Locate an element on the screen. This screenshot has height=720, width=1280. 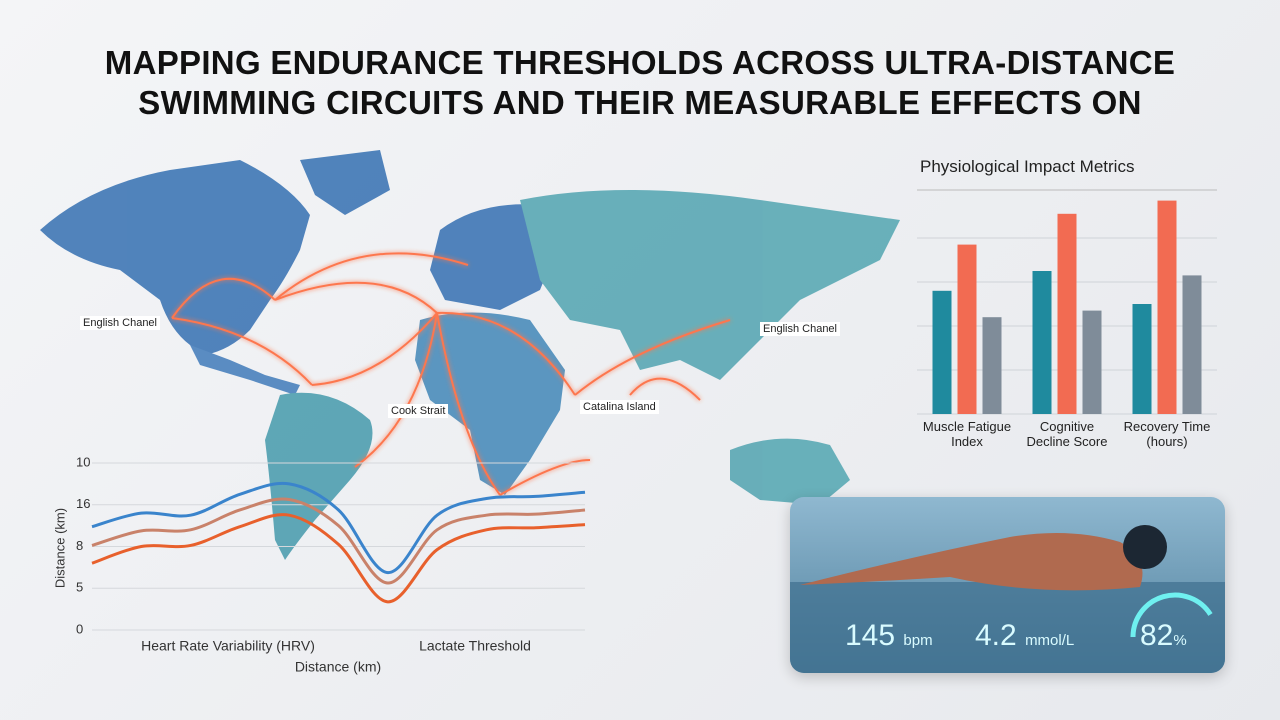
x-axis-label: Distance (km) is located at coordinates (338, 667).